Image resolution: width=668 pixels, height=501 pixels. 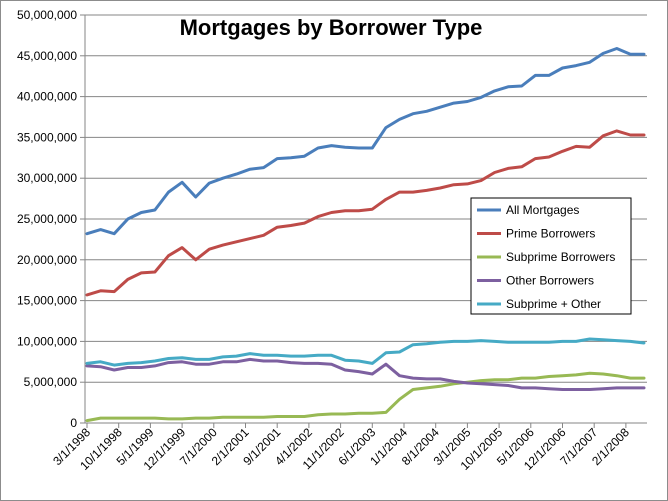 What do you see at coordinates (47, 97) in the screenshot?
I see `y-tick-label: 40,000,000` at bounding box center [47, 97].